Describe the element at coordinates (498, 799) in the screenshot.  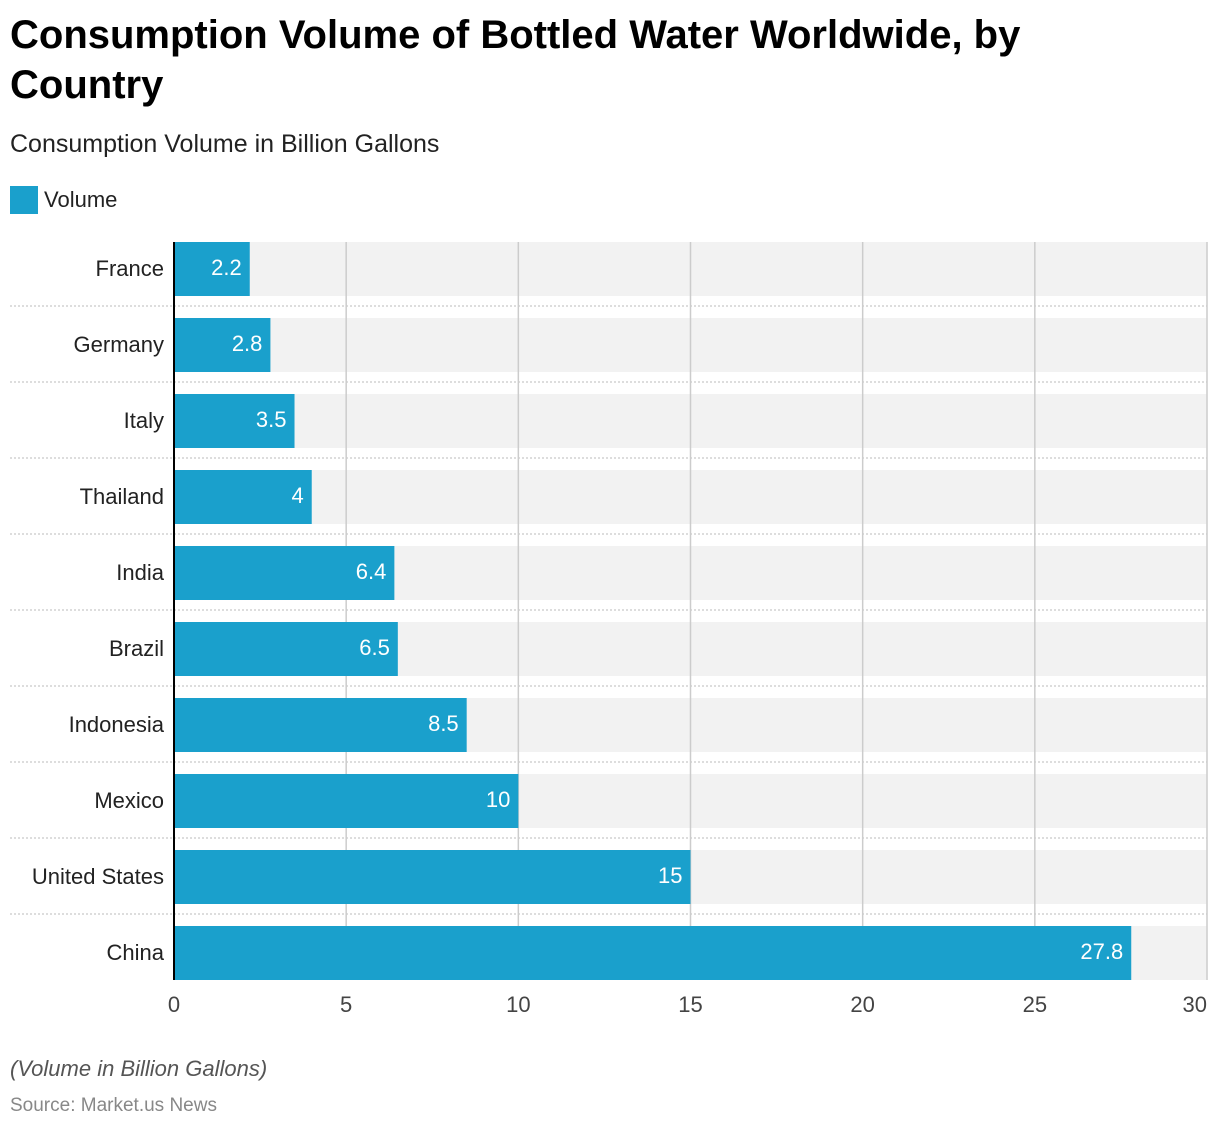
I see `value-label: 10` at that location.